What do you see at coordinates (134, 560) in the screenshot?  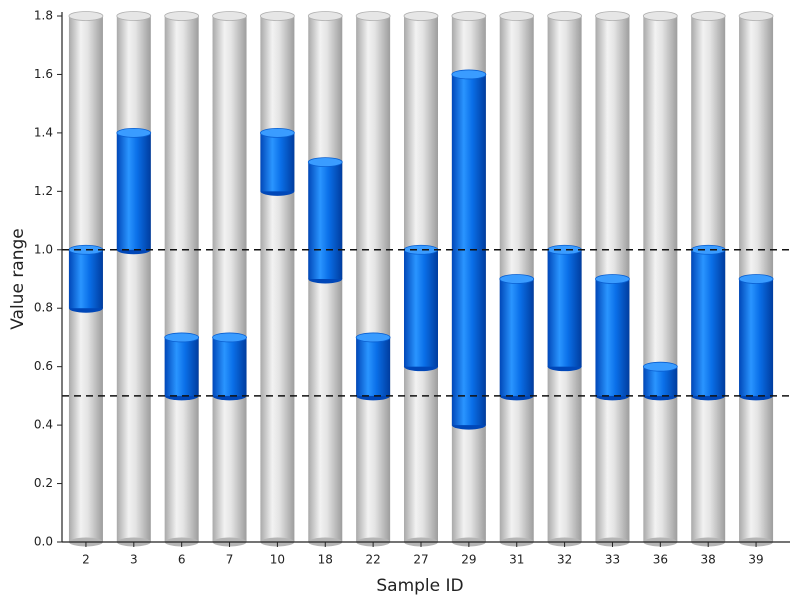 I see `x-tick-label: 3` at bounding box center [134, 560].